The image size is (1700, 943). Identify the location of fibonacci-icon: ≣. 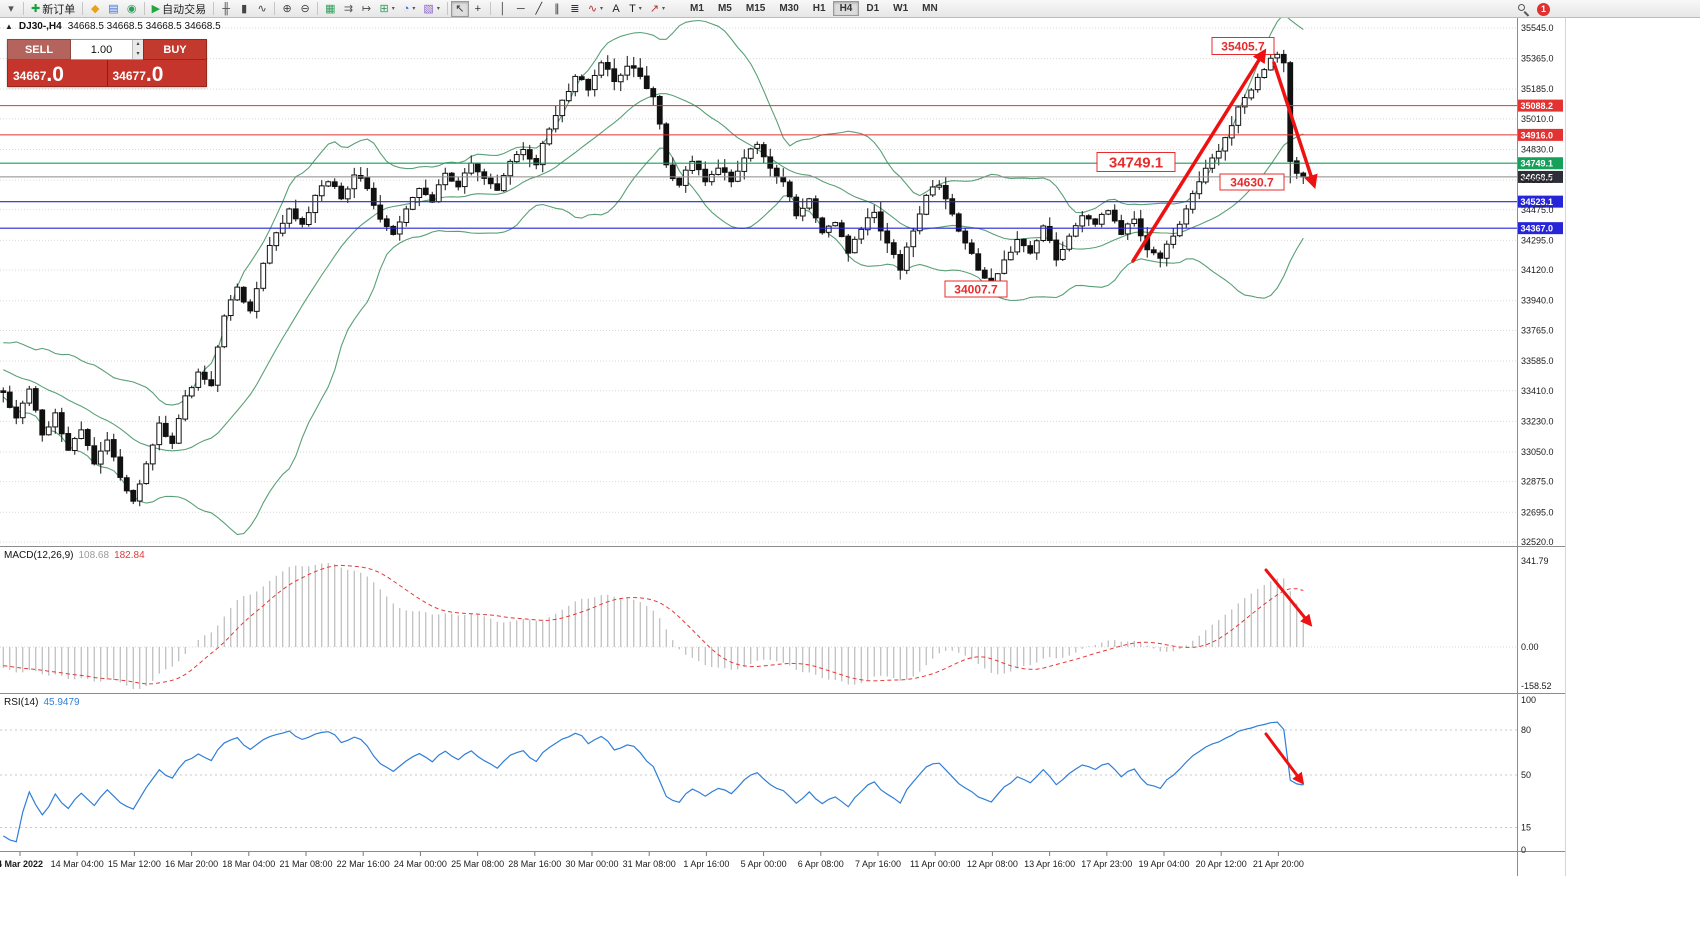
(575, 9).